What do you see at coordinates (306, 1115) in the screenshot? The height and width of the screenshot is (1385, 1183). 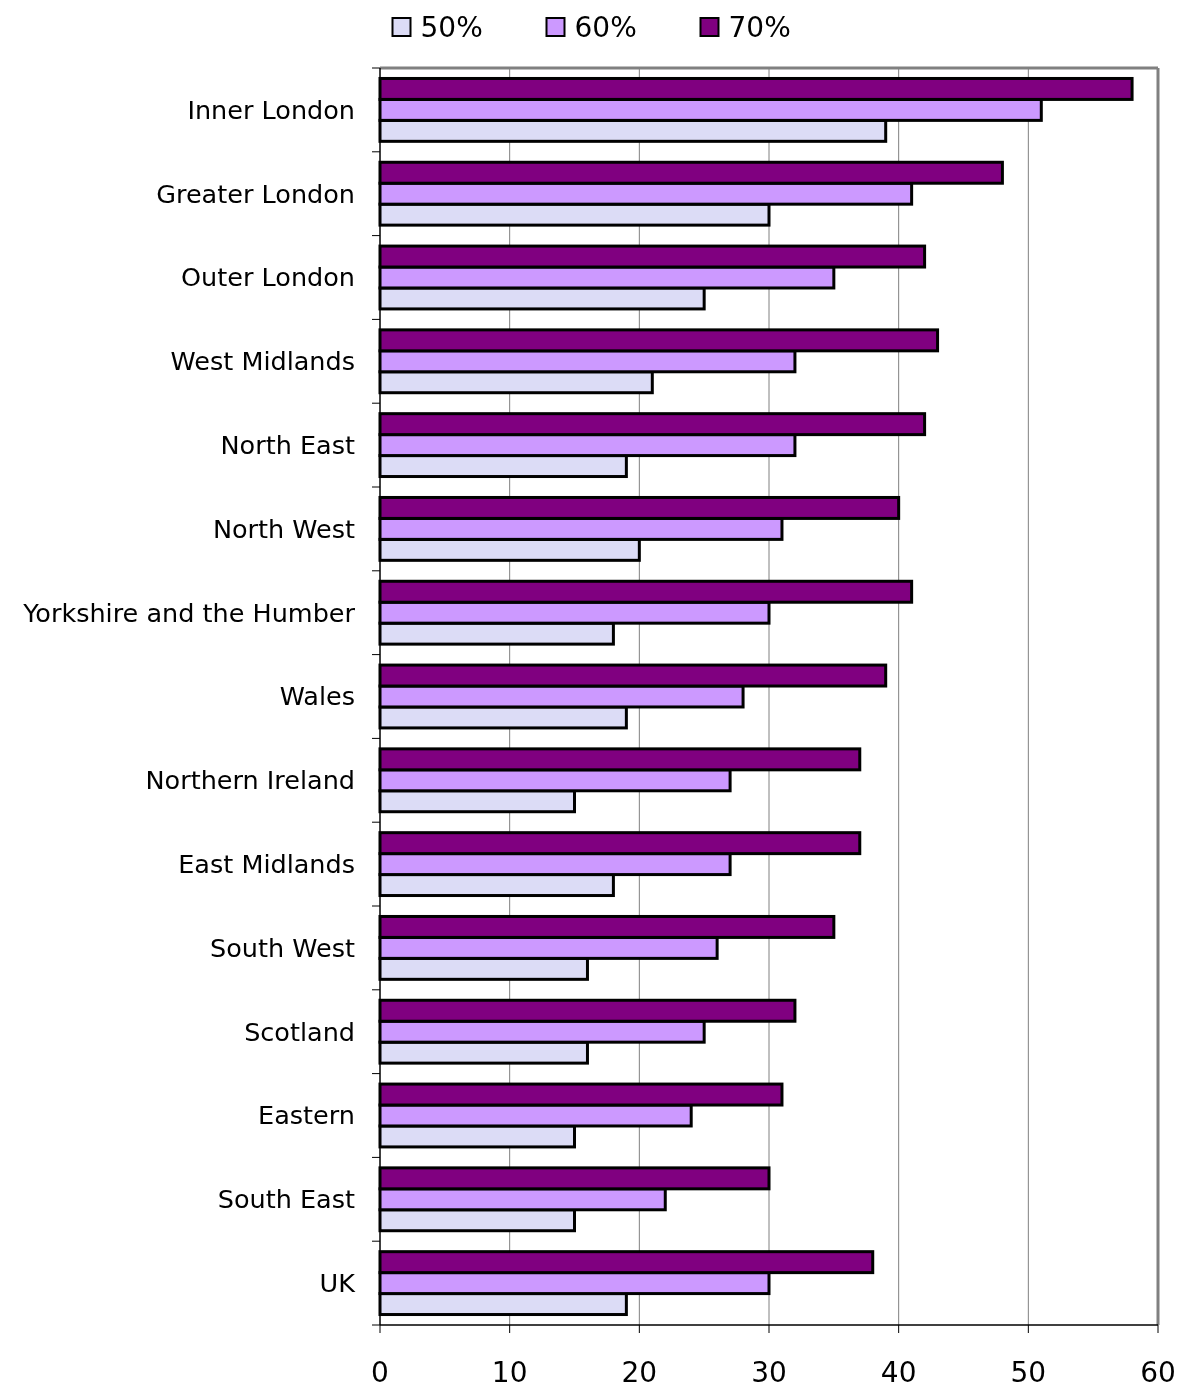 I see `y-tick-label: Eastern` at bounding box center [306, 1115].